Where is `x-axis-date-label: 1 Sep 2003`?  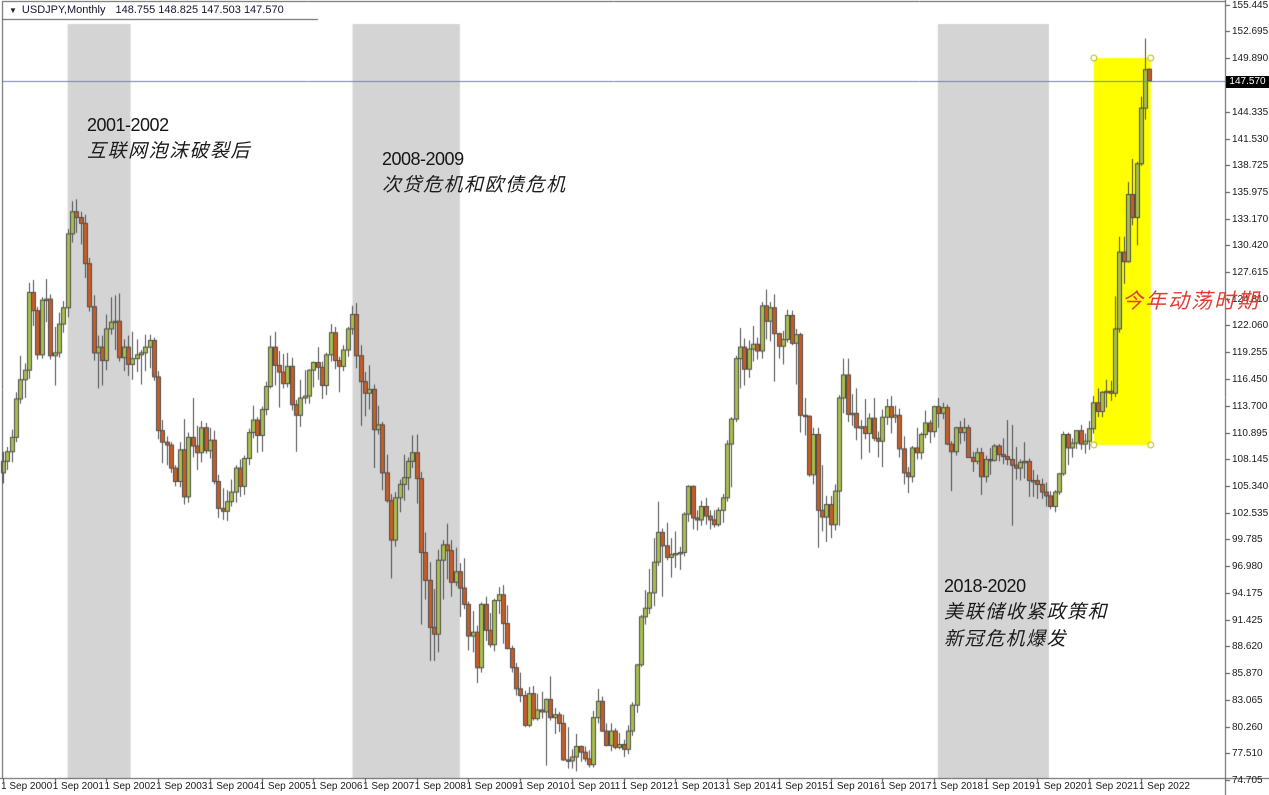 x-axis-date-label: 1 Sep 2003 is located at coordinates (182, 786).